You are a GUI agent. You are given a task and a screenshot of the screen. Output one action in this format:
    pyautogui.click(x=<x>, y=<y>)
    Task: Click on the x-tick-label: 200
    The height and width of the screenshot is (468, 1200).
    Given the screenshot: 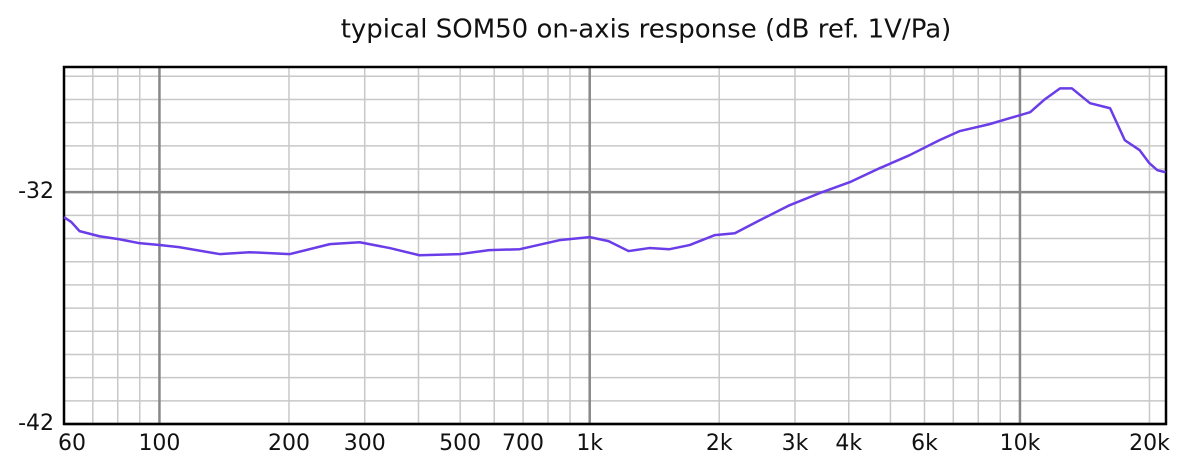 What is the action you would take?
    pyautogui.click(x=289, y=443)
    